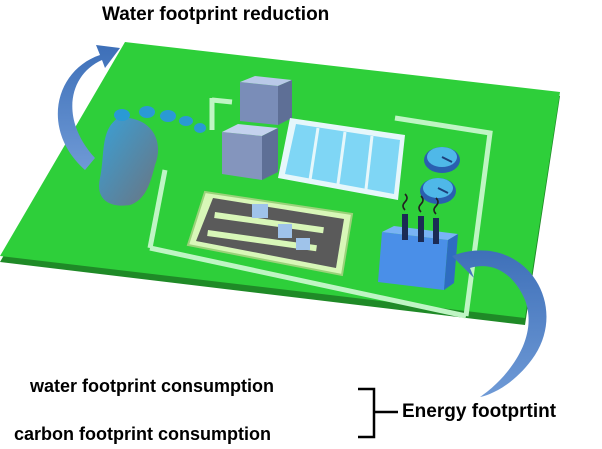 The height and width of the screenshot is (449, 602). I want to click on chimney-block-icon, so click(418, 241).